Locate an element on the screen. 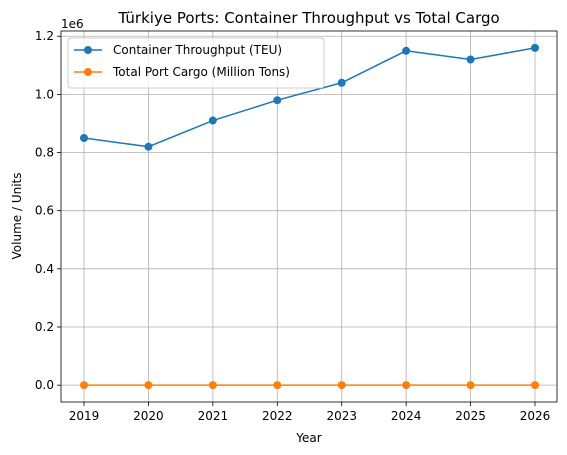 This screenshot has height=455, width=567. legend-label-cargo: Total Port Cargo (Million Tons) is located at coordinates (201, 72).